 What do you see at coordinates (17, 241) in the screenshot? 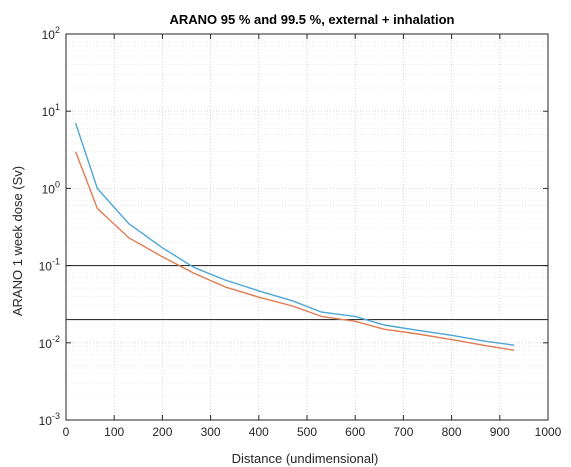
I see `y-axis-label: ARANO 1 week dose (Sv)` at bounding box center [17, 241].